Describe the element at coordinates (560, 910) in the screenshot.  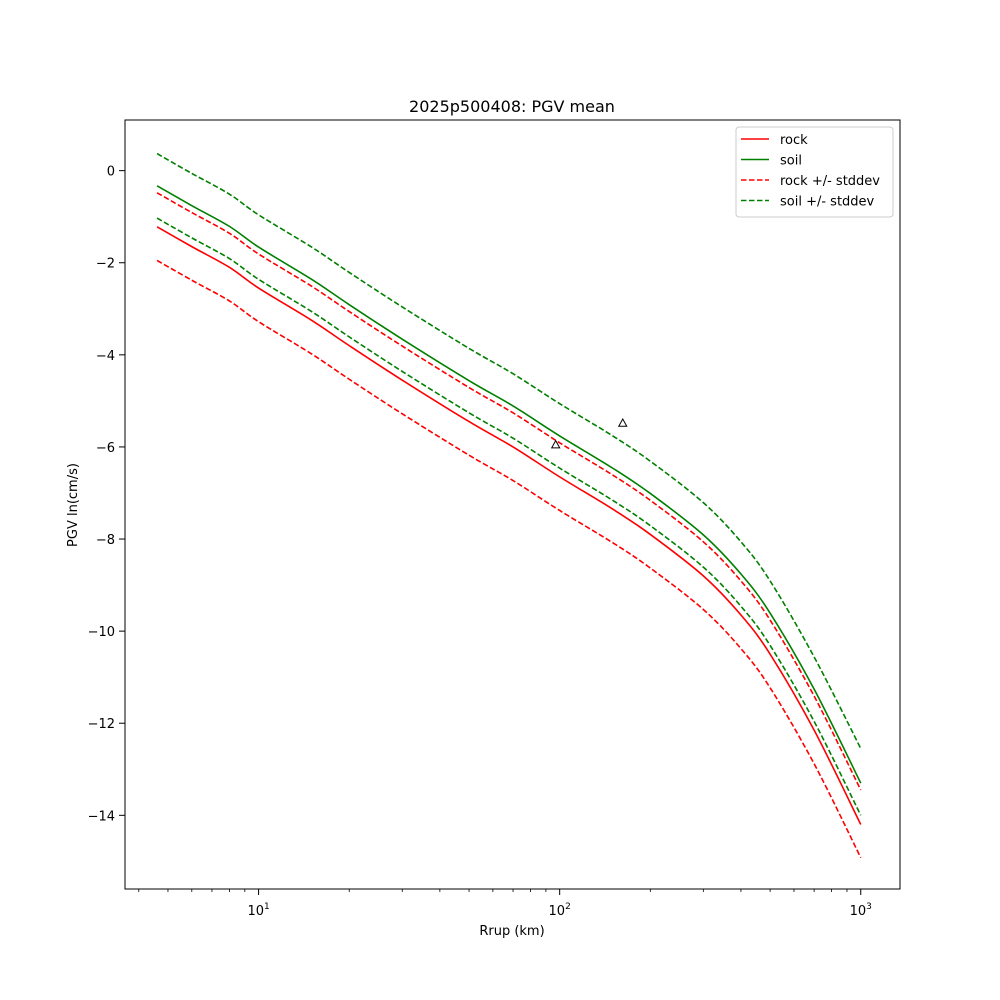
I see `x-tick-label: 10²` at that location.